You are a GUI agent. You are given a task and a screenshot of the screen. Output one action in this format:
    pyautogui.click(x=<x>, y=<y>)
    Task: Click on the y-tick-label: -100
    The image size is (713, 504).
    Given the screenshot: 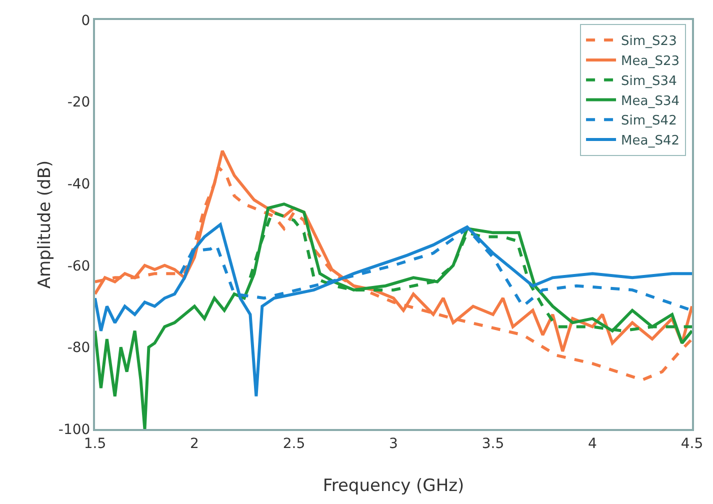 What is the action you would take?
    pyautogui.click(x=74, y=430)
    